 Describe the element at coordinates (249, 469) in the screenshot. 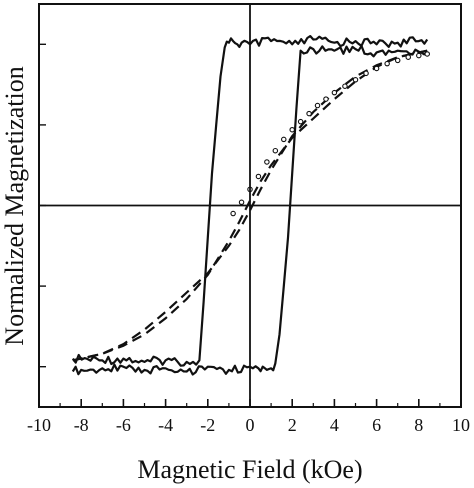

I see `x-axis-title: Magnetic Field (kOe)` at that location.